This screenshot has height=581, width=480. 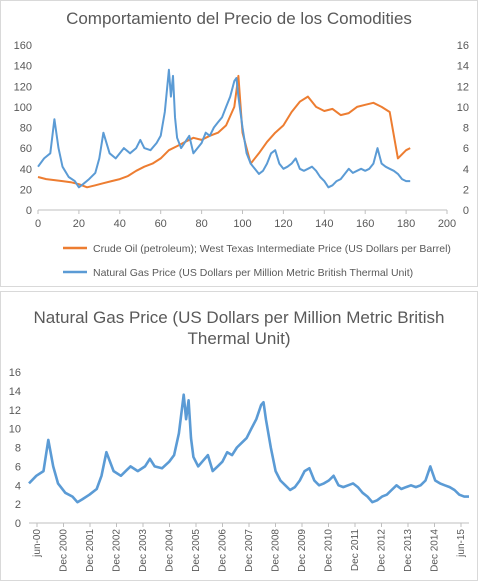 I want to click on x-tick-label: Dec 2001, so click(x=90, y=550).